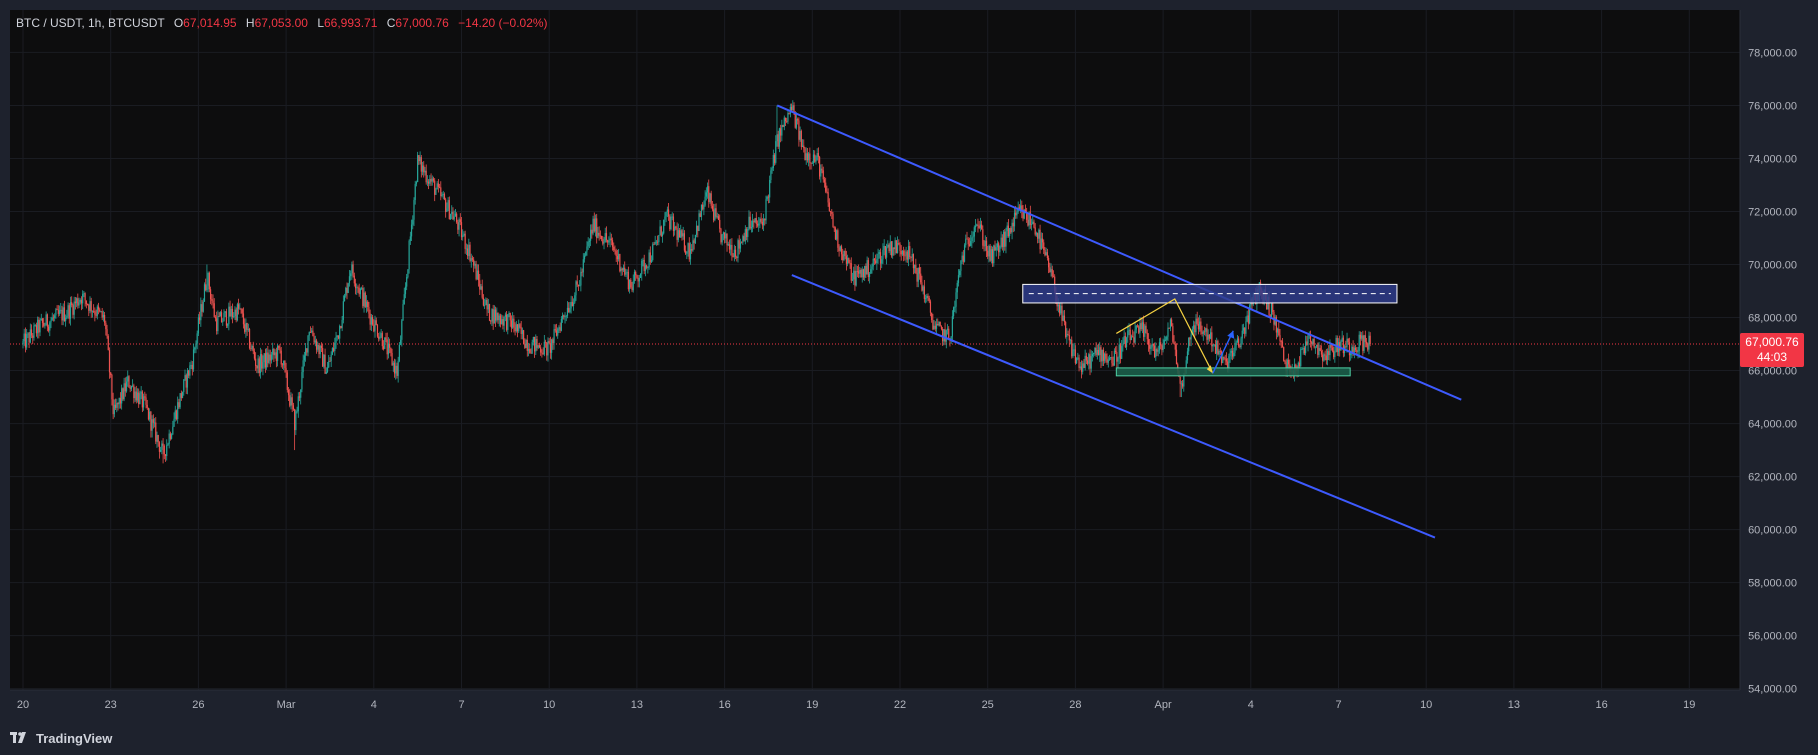 This screenshot has height=755, width=1818. I want to click on tradingview-brand: TradingView, so click(61, 738).